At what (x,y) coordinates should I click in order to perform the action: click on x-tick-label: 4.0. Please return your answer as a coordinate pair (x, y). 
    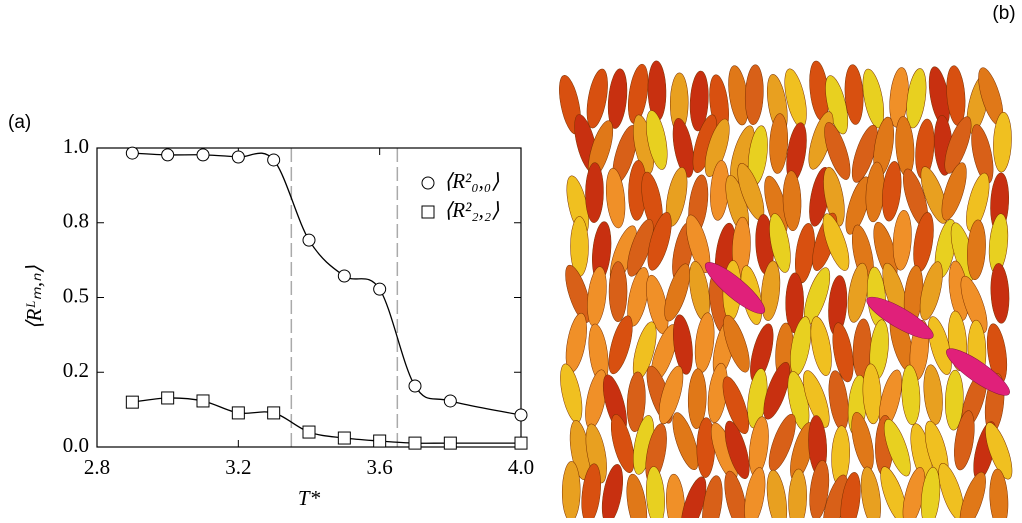
    Looking at the image, I should click on (521, 467).